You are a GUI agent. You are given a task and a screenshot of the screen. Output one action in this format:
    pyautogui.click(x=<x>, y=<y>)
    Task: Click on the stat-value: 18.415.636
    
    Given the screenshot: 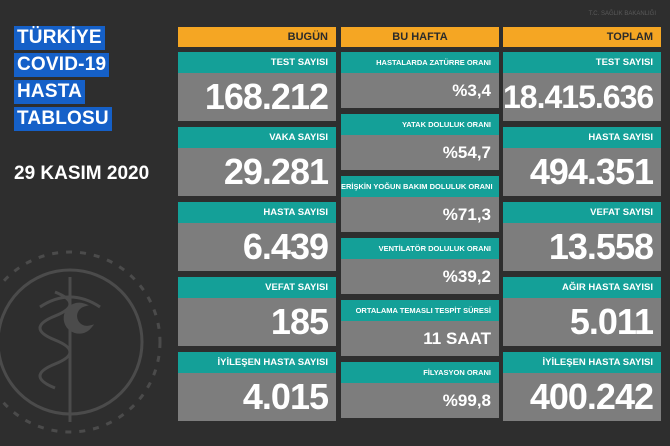 What is the action you would take?
    pyautogui.click(x=578, y=97)
    